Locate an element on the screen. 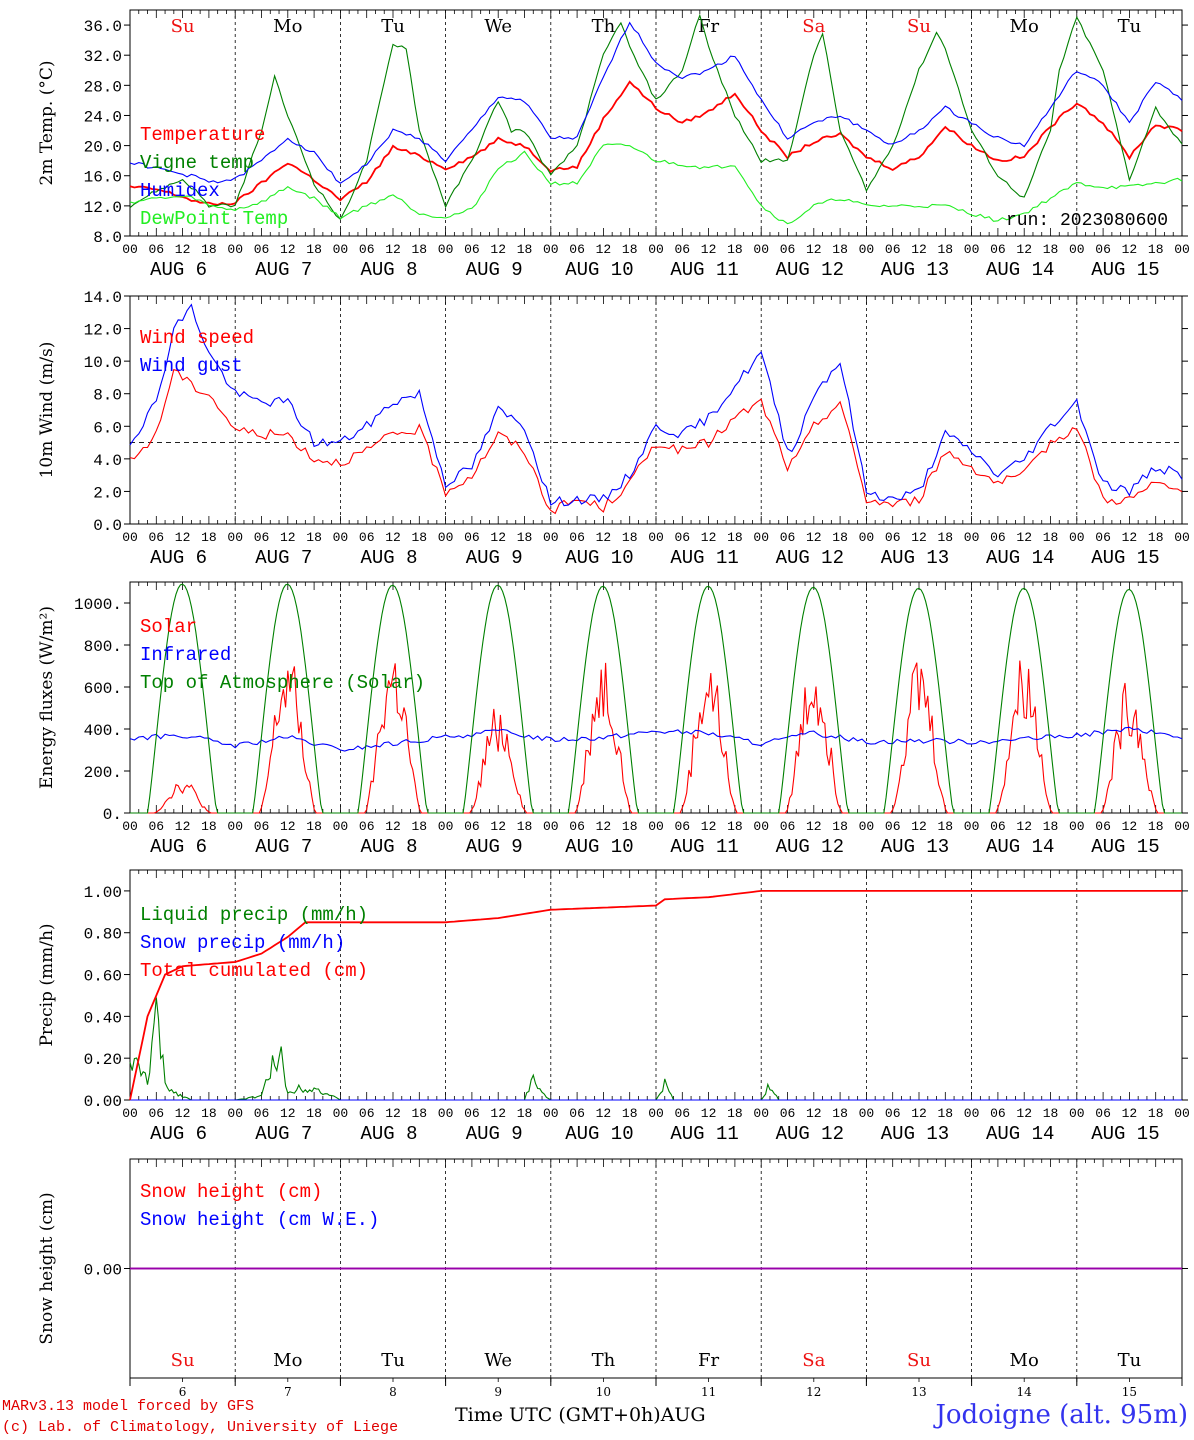  weekday-label: Sa is located at coordinates (813, 26).